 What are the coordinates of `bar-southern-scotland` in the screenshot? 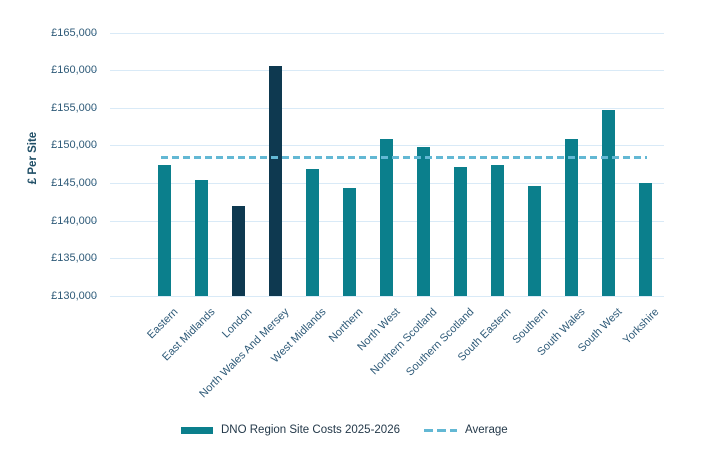 It's located at (460, 231).